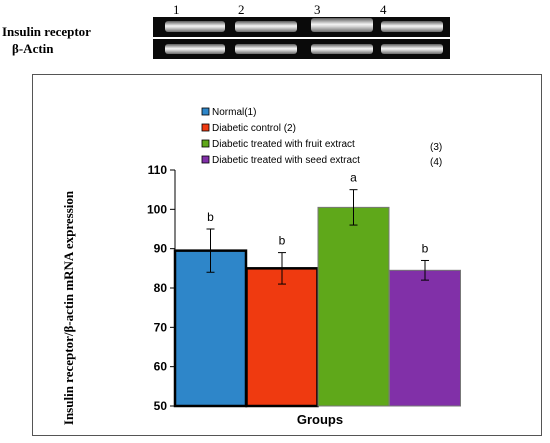  Describe the element at coordinates (286, 160) in the screenshot. I see `legend-label-seed-extract: Diabetic treated with seed extract` at that location.